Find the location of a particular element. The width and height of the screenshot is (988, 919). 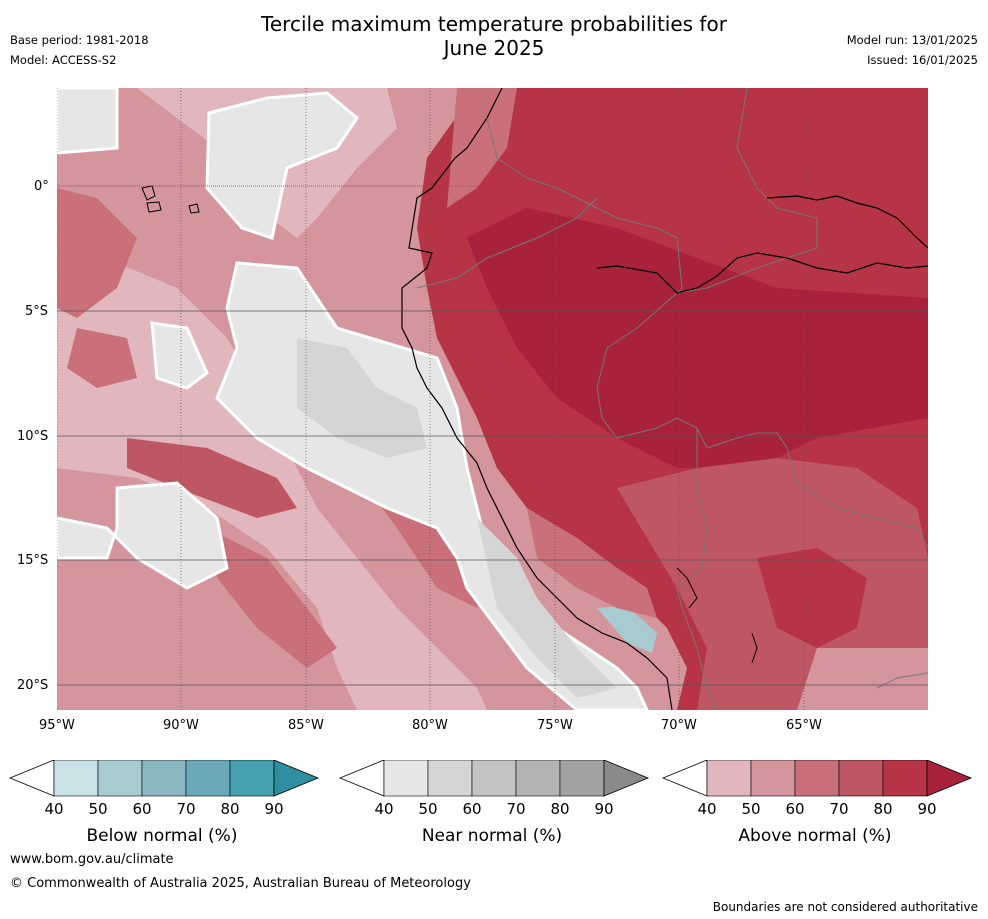

title-line-2: June 2025 is located at coordinates (494, 48).